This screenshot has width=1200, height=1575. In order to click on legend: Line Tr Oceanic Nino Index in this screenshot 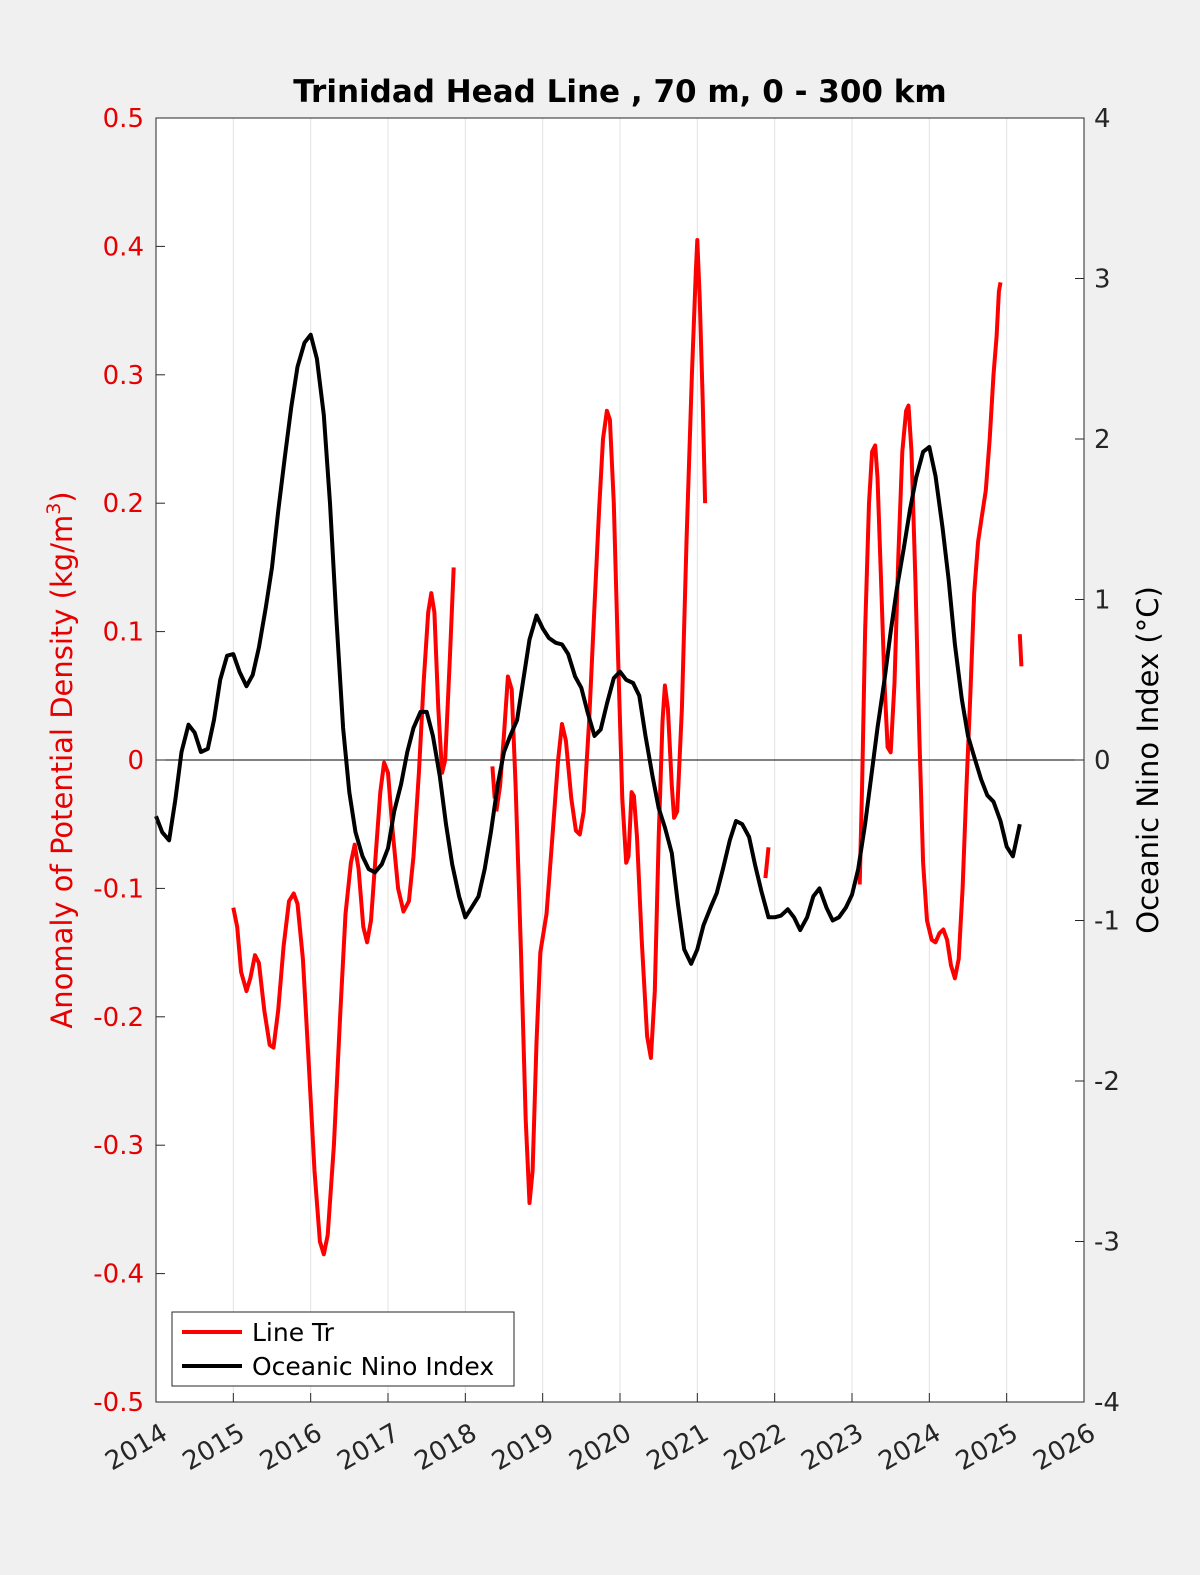, I will do `click(343, 1349)`.